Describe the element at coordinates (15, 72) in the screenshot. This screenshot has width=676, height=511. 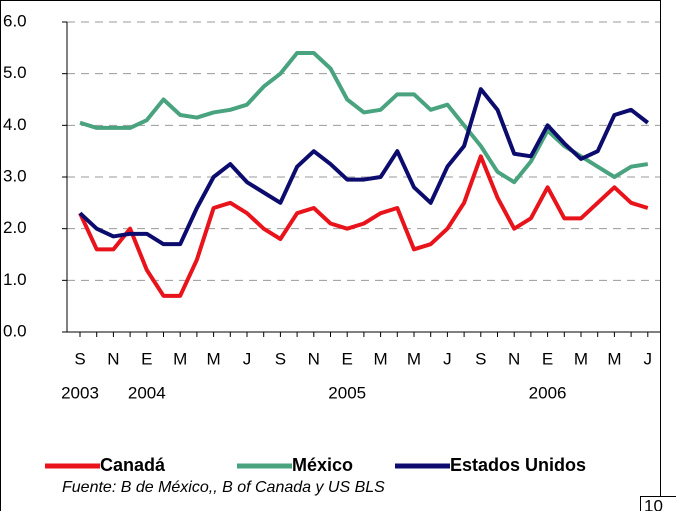
I see `y-tick-label: 5.0` at that location.